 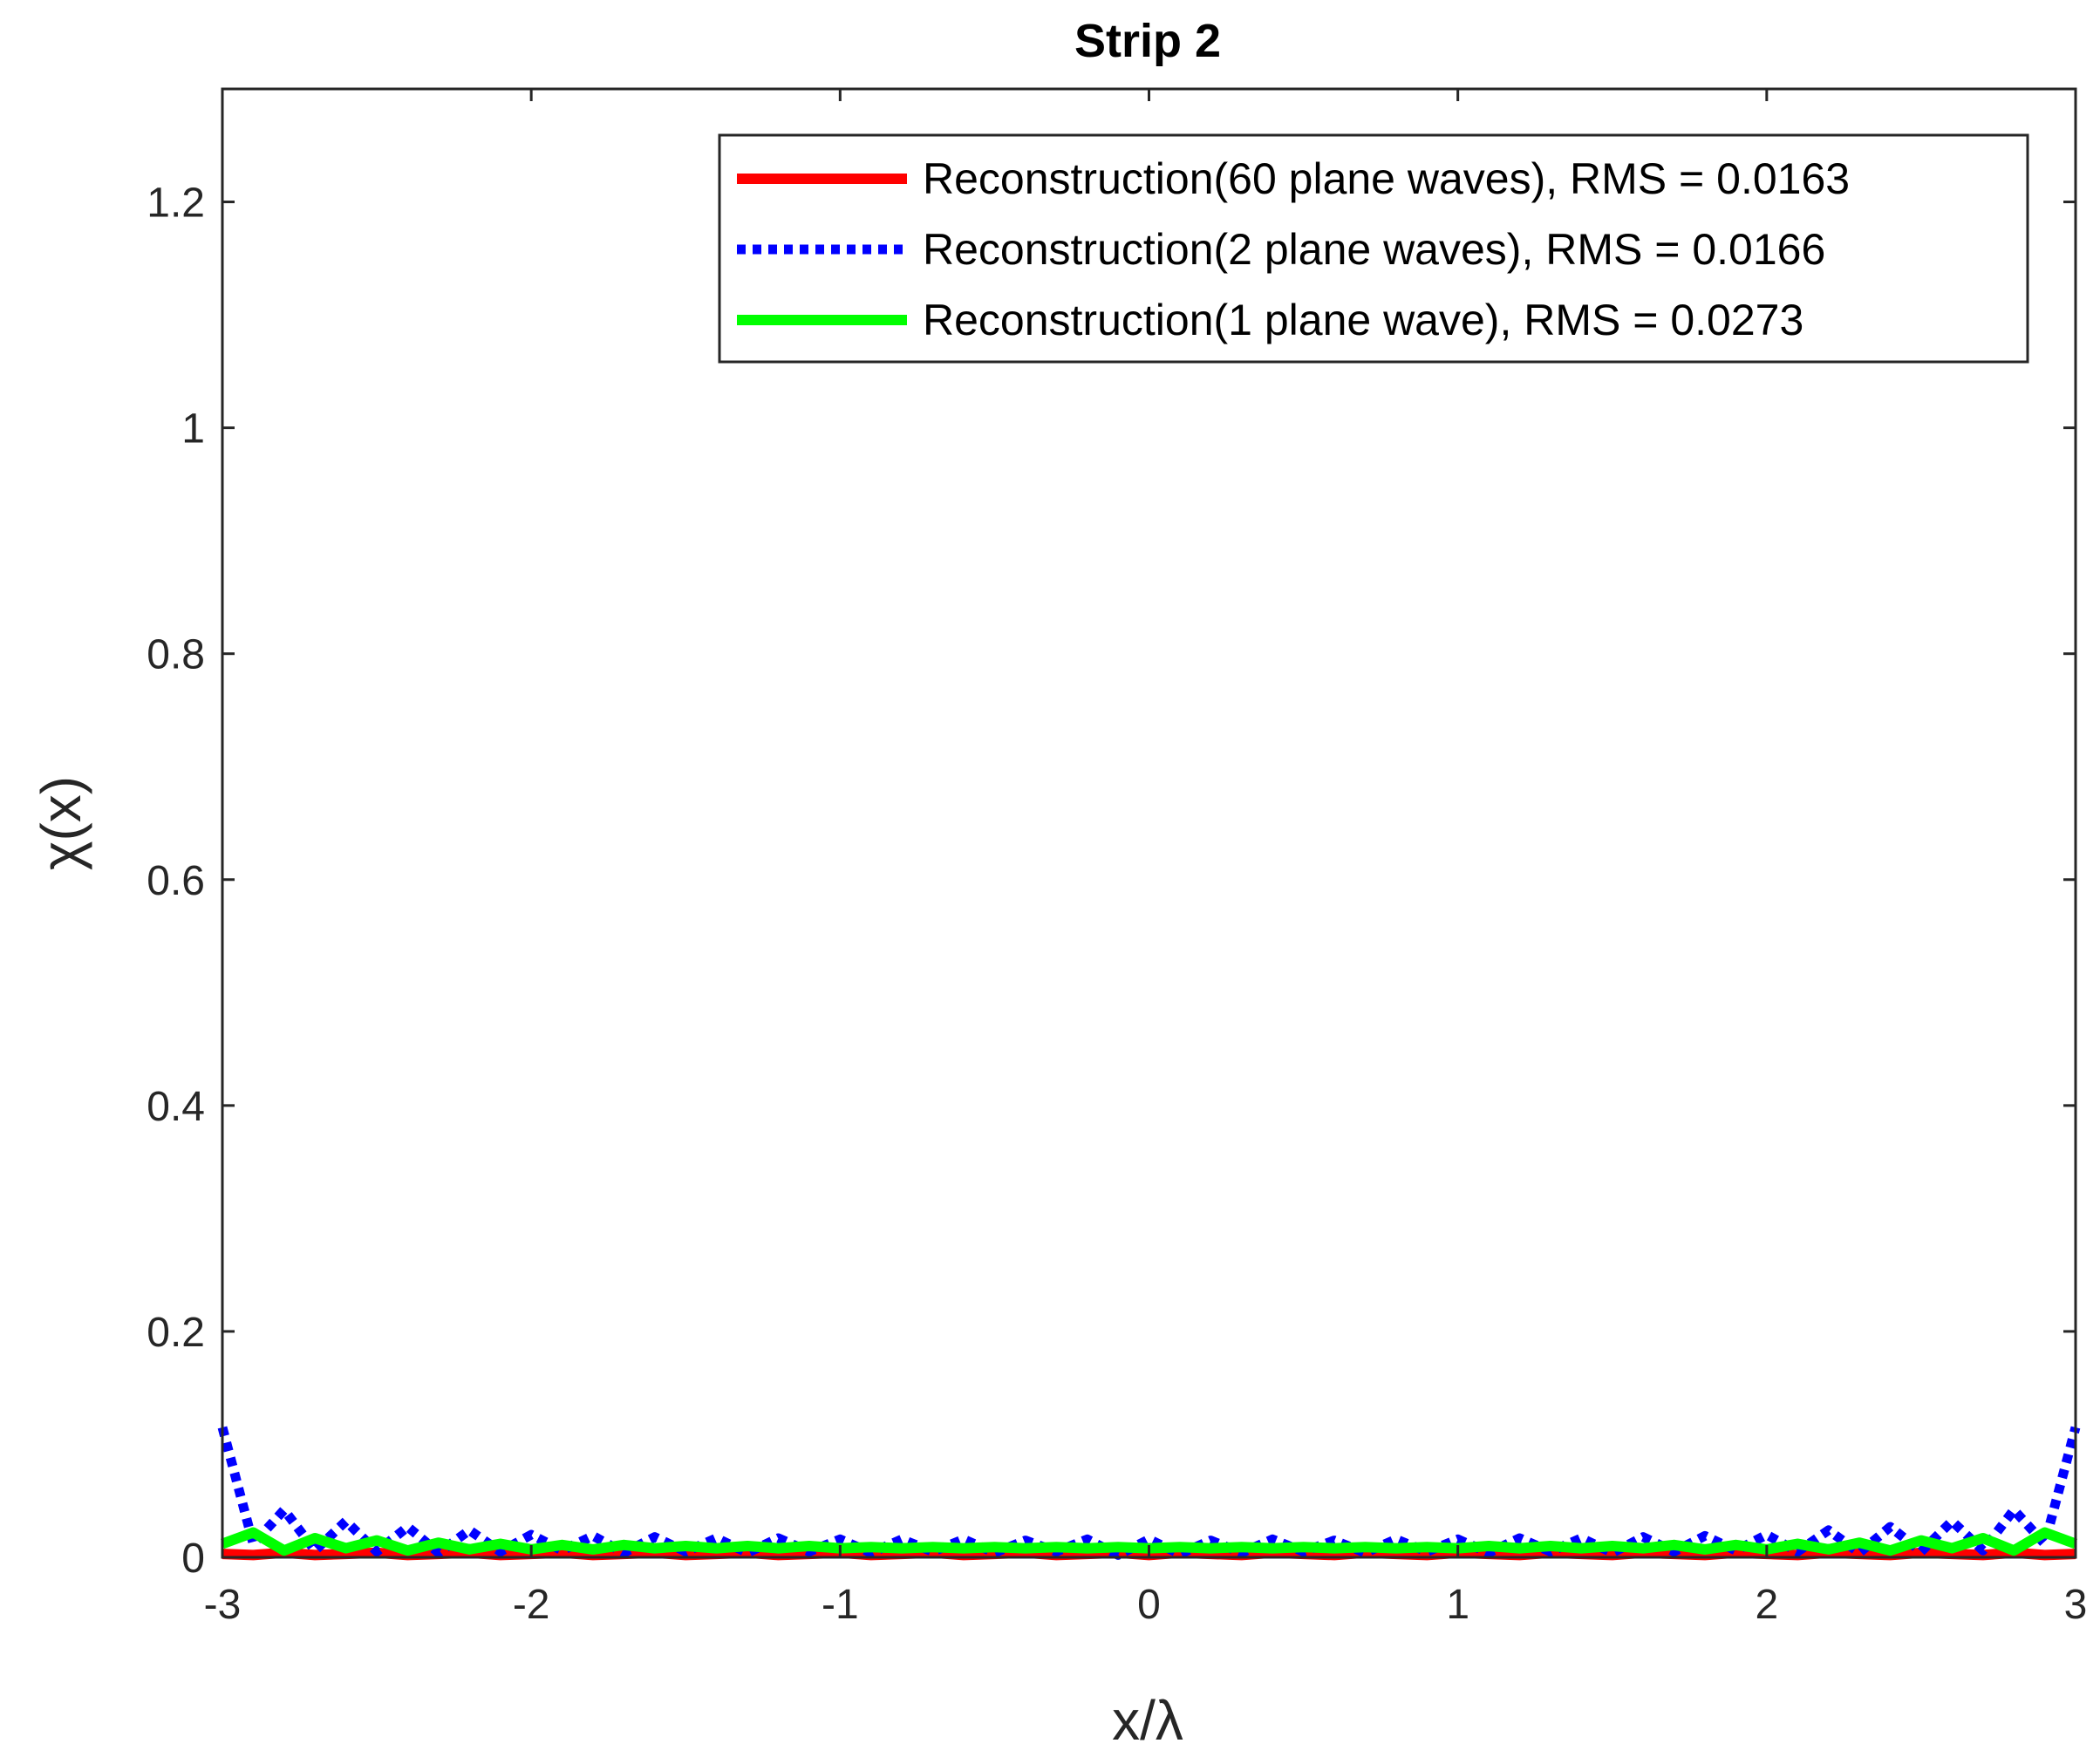 I want to click on legend-box, so click(x=1373, y=248).